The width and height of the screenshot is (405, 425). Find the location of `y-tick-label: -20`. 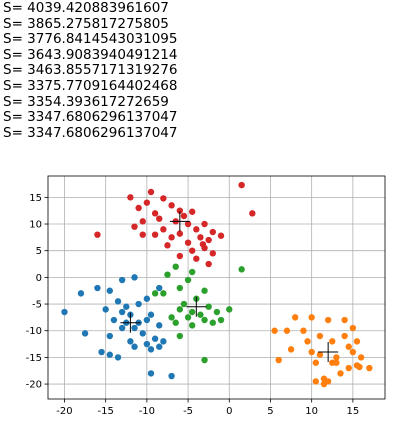

y-tick-label: -20 is located at coordinates (34, 385).